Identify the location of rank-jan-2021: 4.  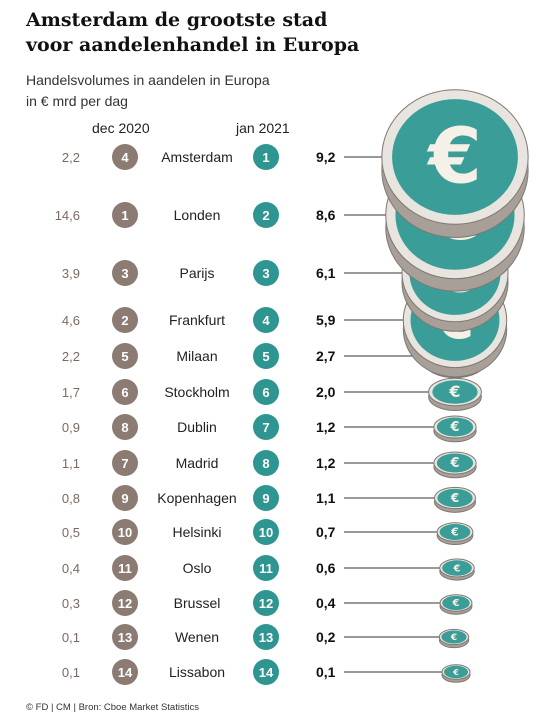
(266, 320).